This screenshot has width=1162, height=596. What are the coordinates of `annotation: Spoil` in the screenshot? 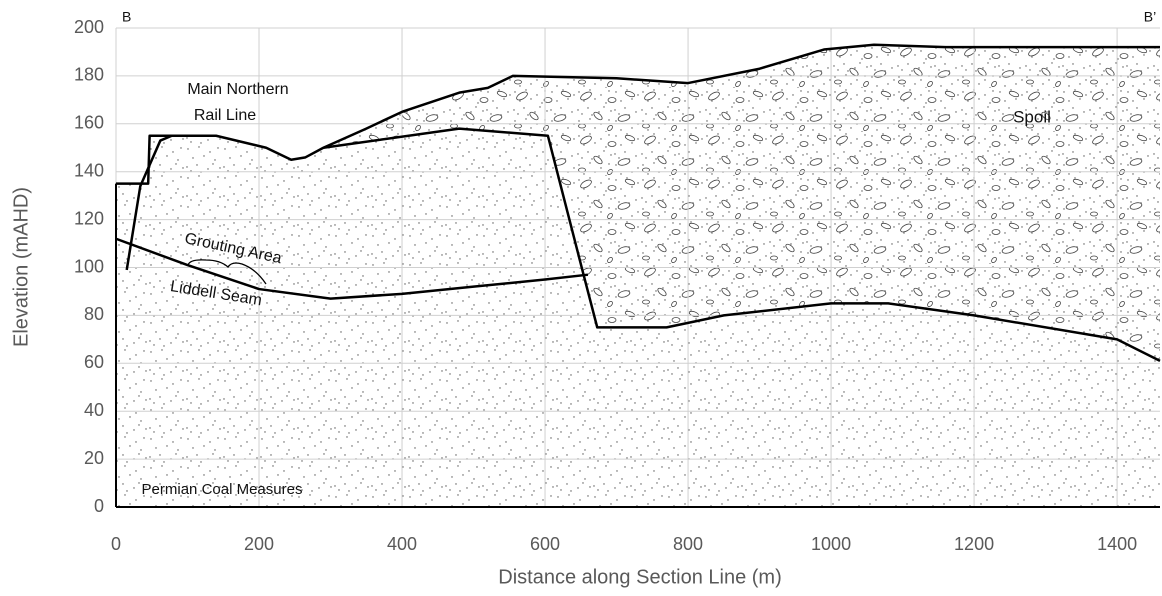 It's located at (1032, 116).